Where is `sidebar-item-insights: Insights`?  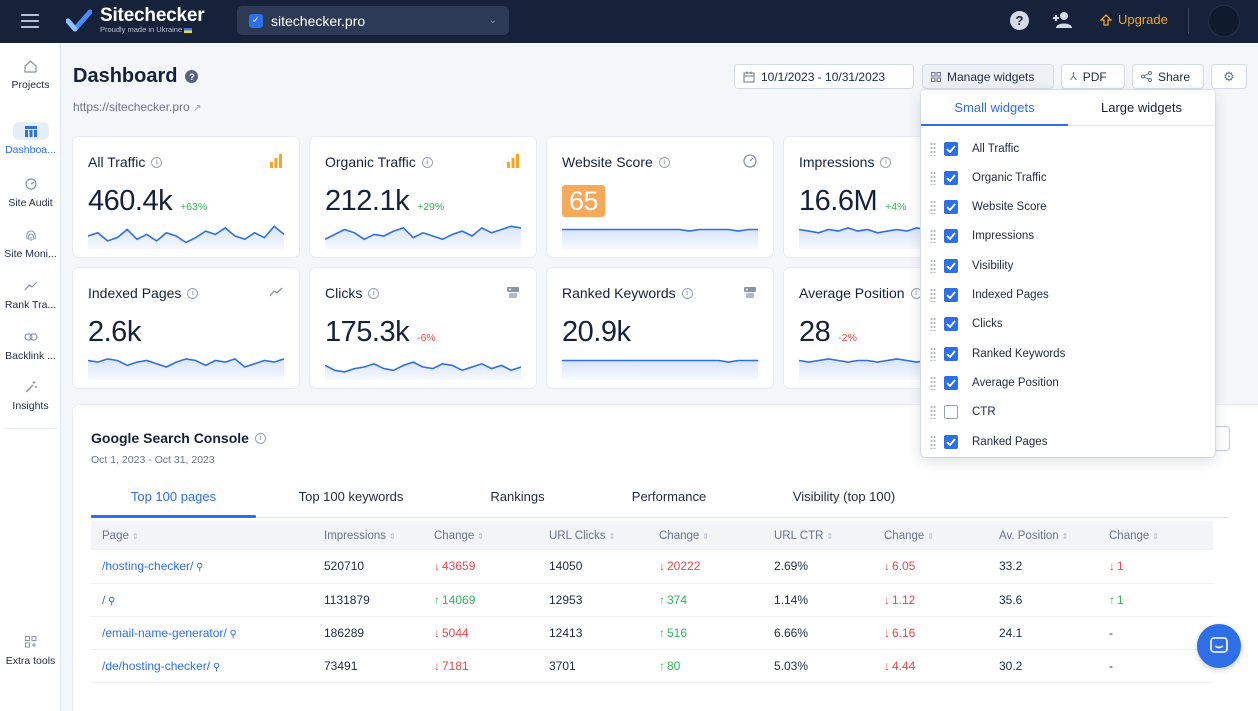
sidebar-item-insights: Insights is located at coordinates (30, 395).